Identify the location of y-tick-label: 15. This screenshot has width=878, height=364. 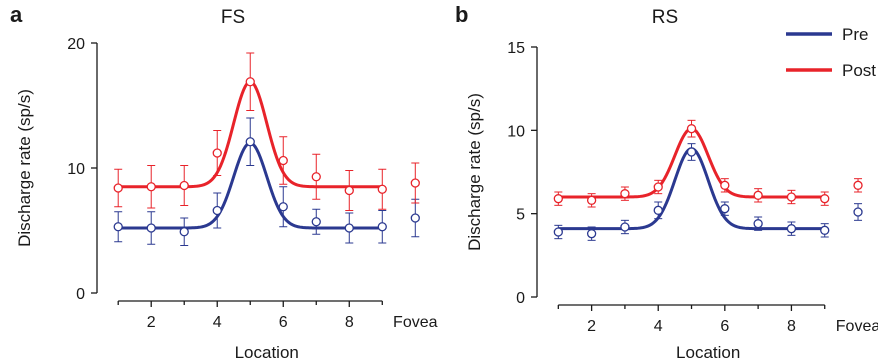
(516, 48).